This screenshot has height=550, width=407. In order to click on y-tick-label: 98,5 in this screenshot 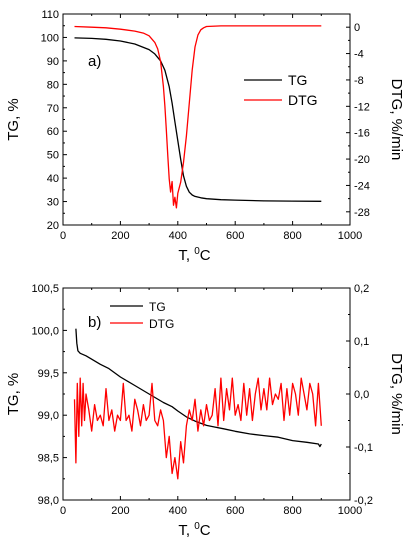, I will do `click(48, 459)`.